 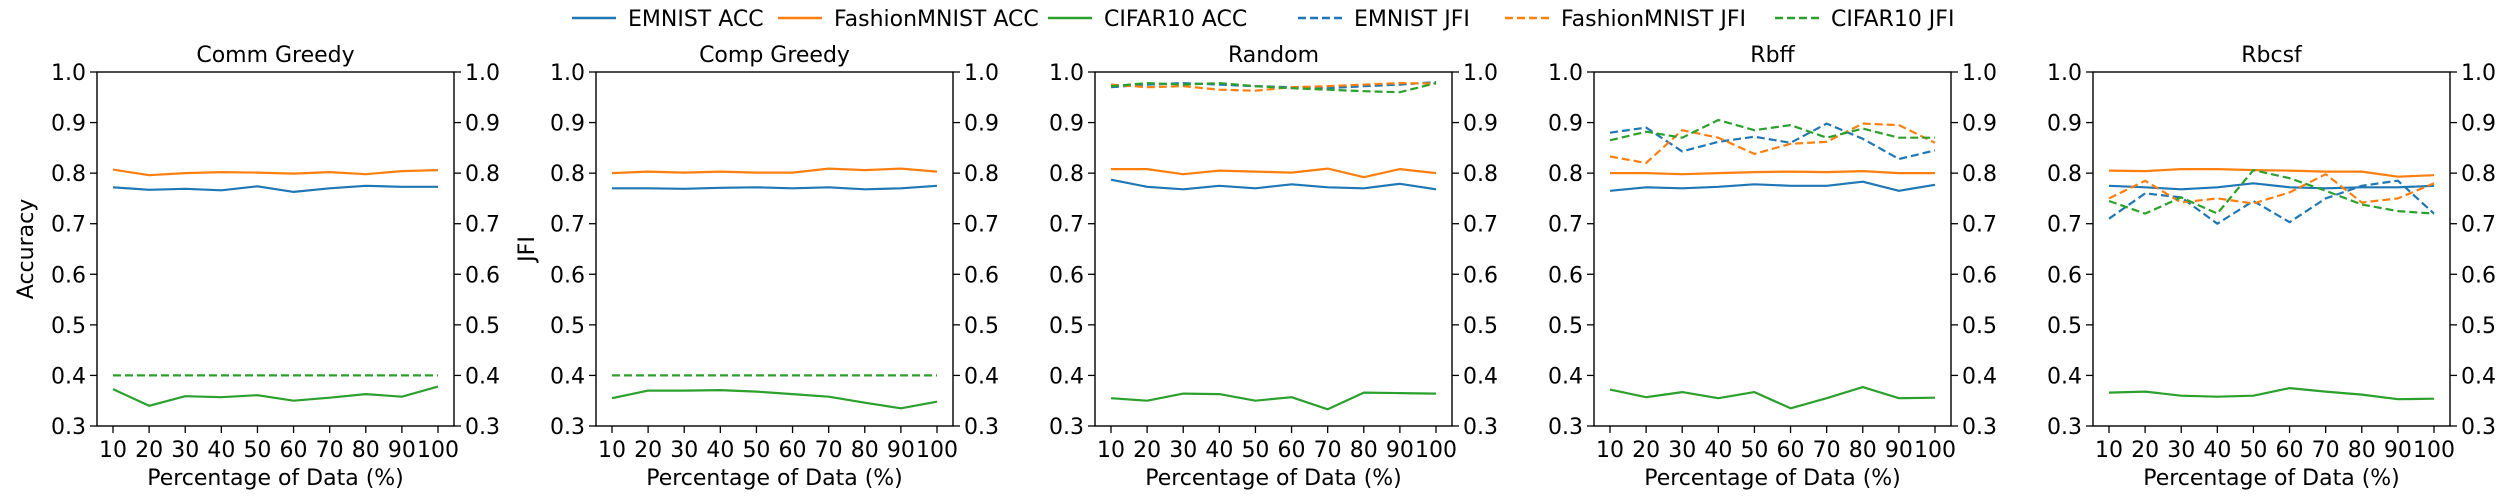 I want to click on y-axis-label: Accuracy, so click(x=26, y=249).